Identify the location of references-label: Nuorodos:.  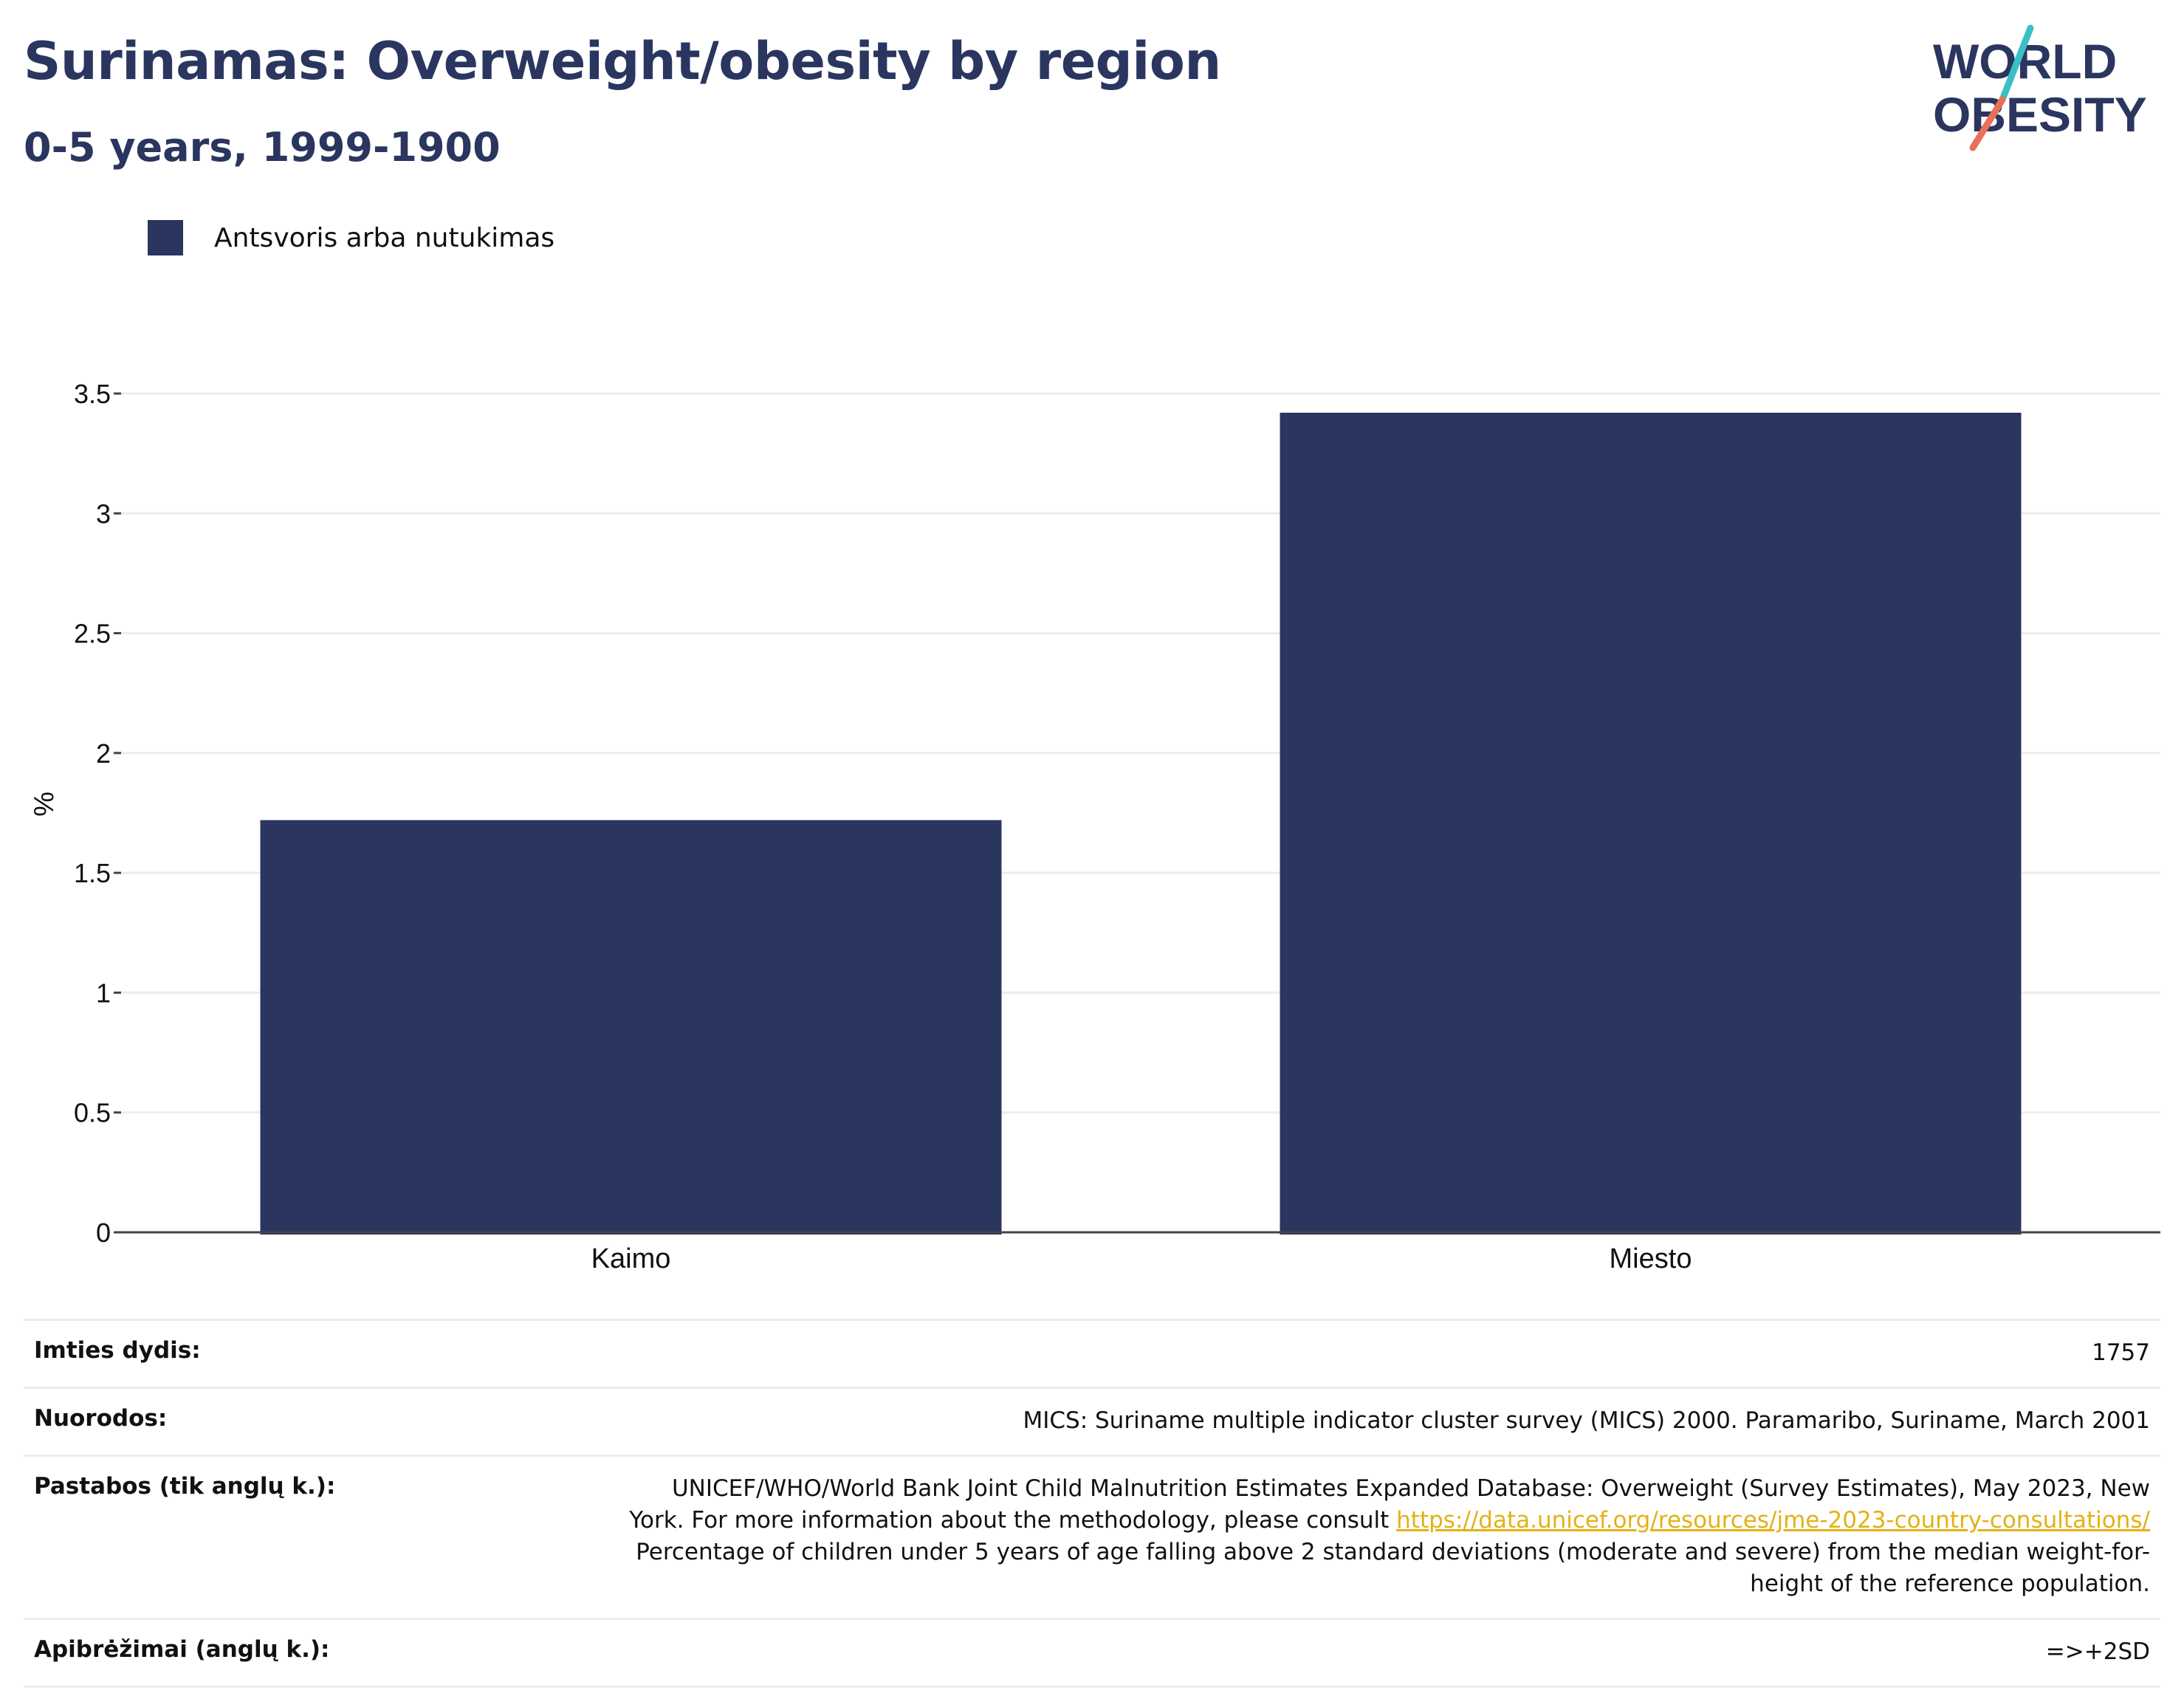
(295, 1422).